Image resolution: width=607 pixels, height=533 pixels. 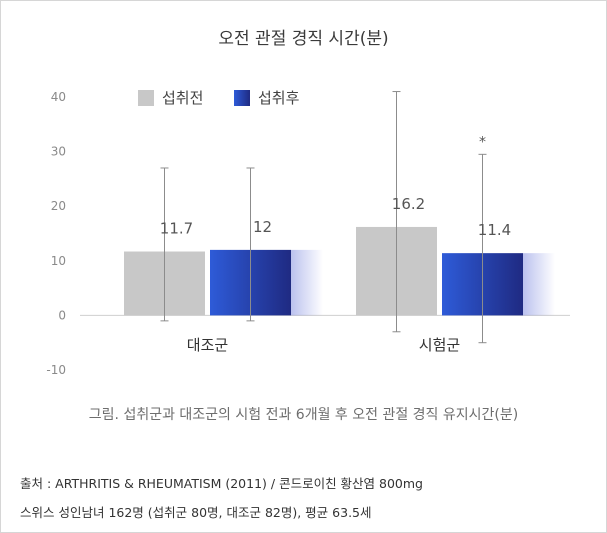 I want to click on chart-title: 오전 관절 경직 시간(분), so click(x=303, y=39).